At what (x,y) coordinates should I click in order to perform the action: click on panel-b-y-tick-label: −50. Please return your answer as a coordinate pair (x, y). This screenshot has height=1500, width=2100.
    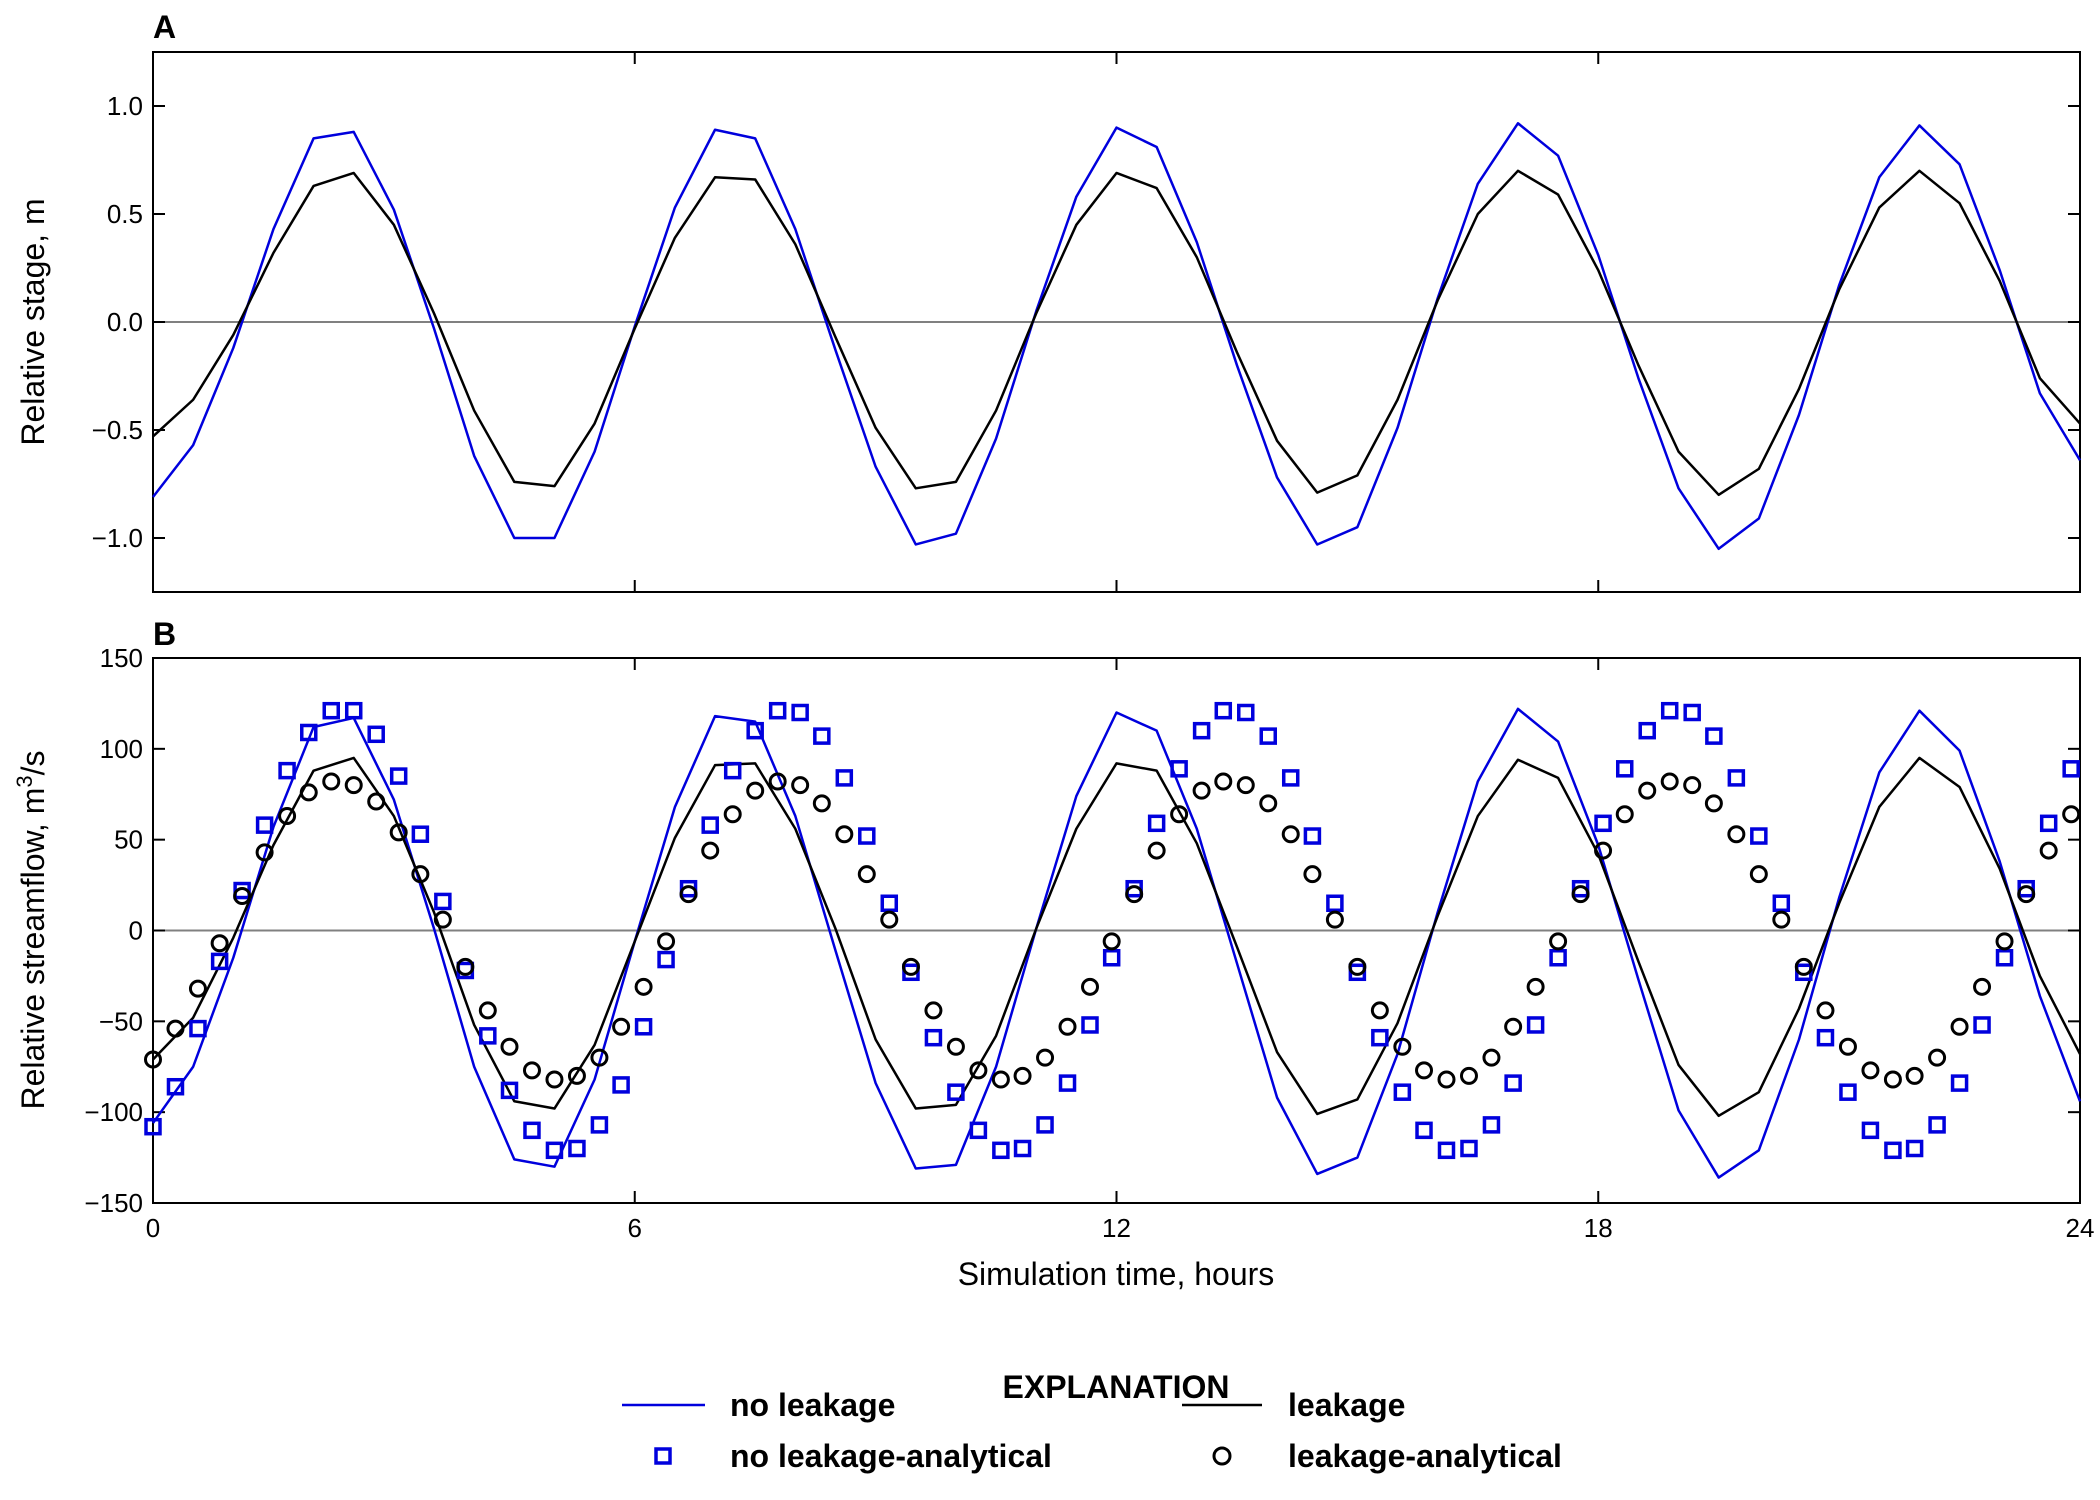
    Looking at the image, I should click on (121, 1021).